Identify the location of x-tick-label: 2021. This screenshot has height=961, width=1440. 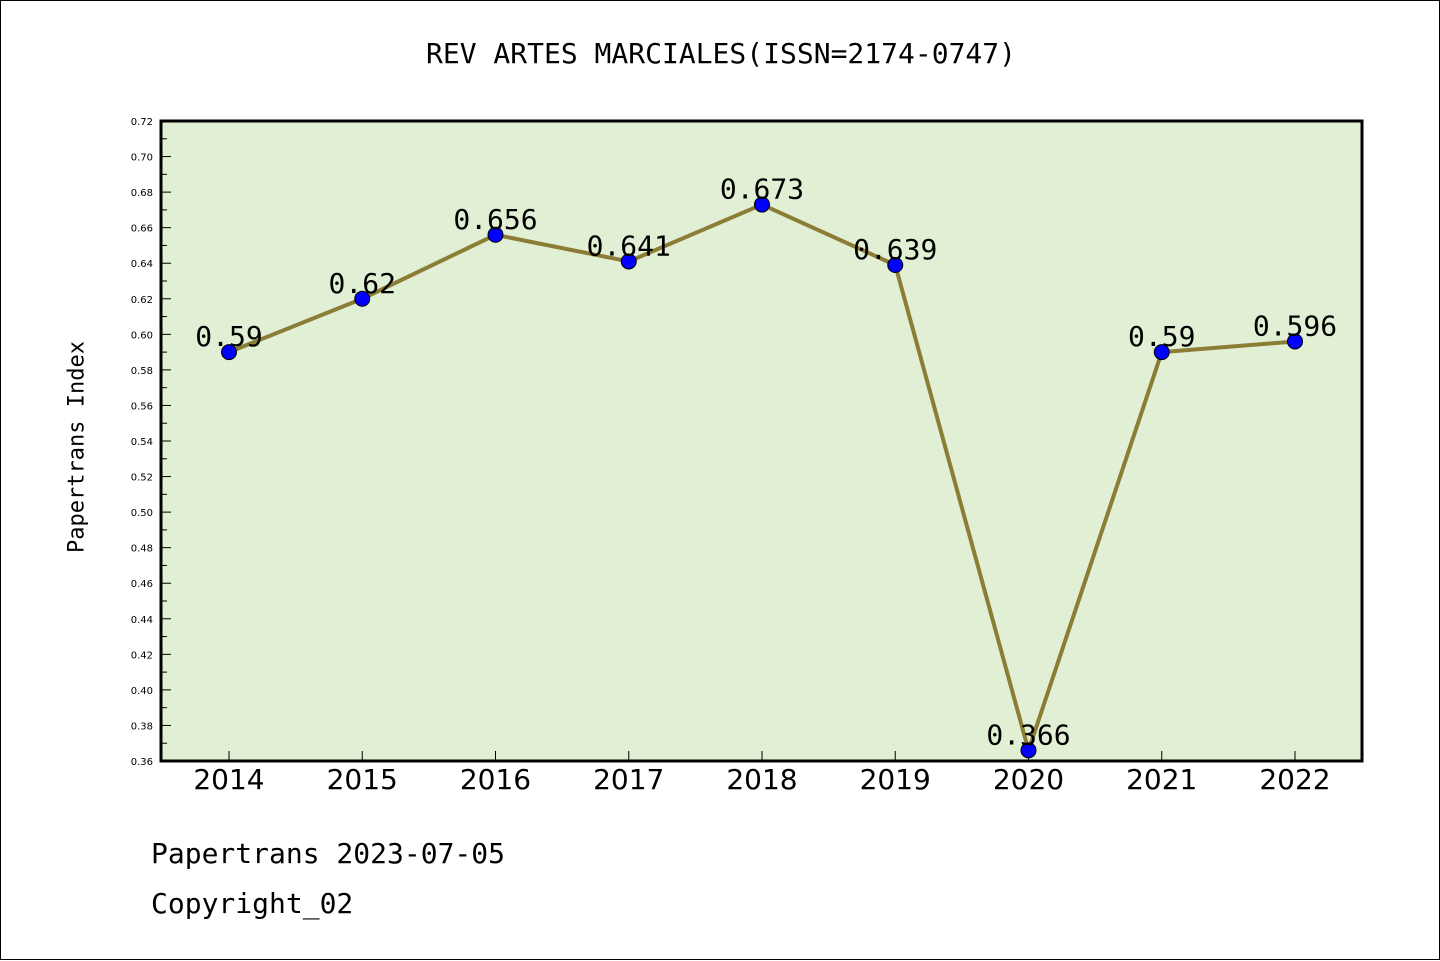
(1161, 779).